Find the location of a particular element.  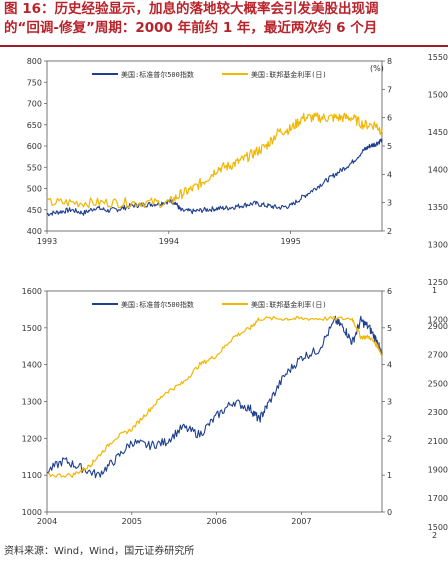

y-left-tick-label: 1100 is located at coordinates (32, 475).